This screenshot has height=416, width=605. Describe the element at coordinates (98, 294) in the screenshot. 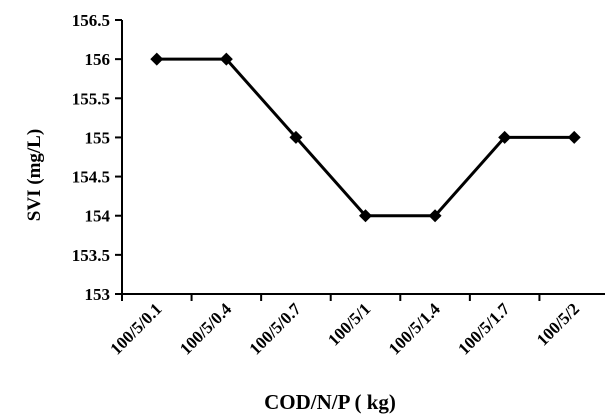

I see `y-tick-label: 153` at that location.